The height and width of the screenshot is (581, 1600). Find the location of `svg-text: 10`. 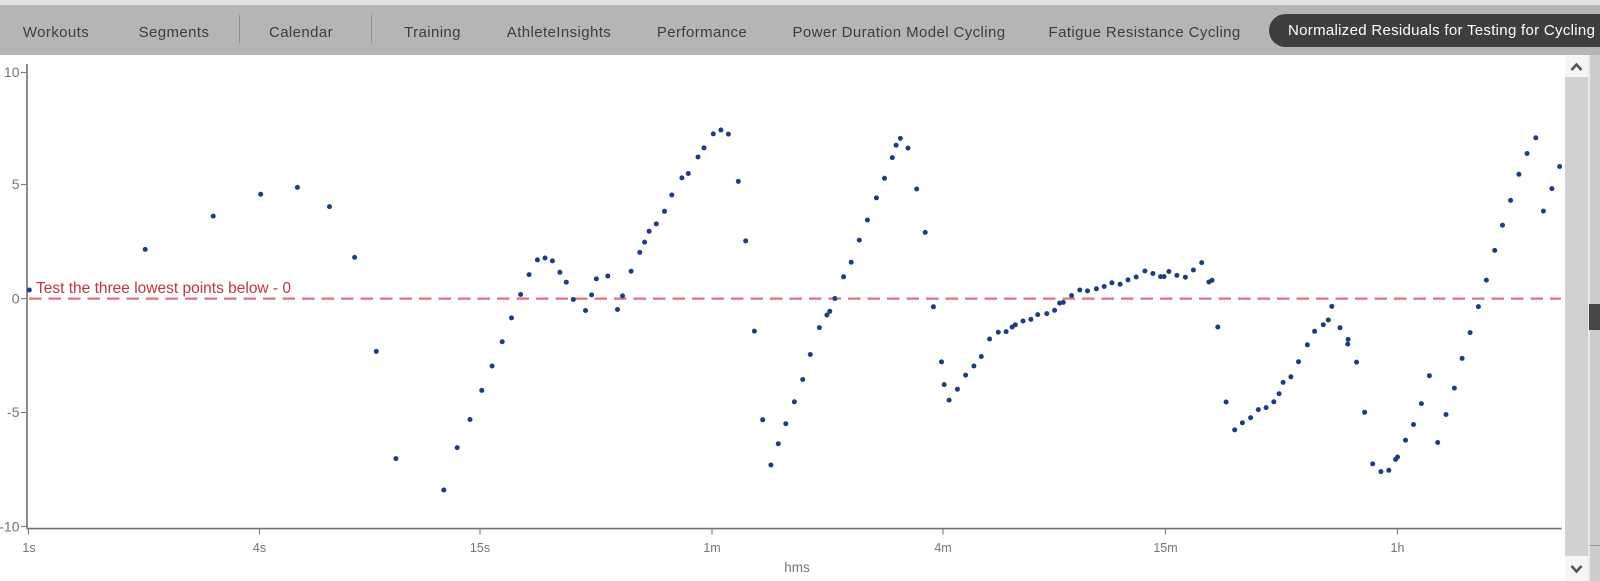

svg-text: 10 is located at coordinates (12, 72).